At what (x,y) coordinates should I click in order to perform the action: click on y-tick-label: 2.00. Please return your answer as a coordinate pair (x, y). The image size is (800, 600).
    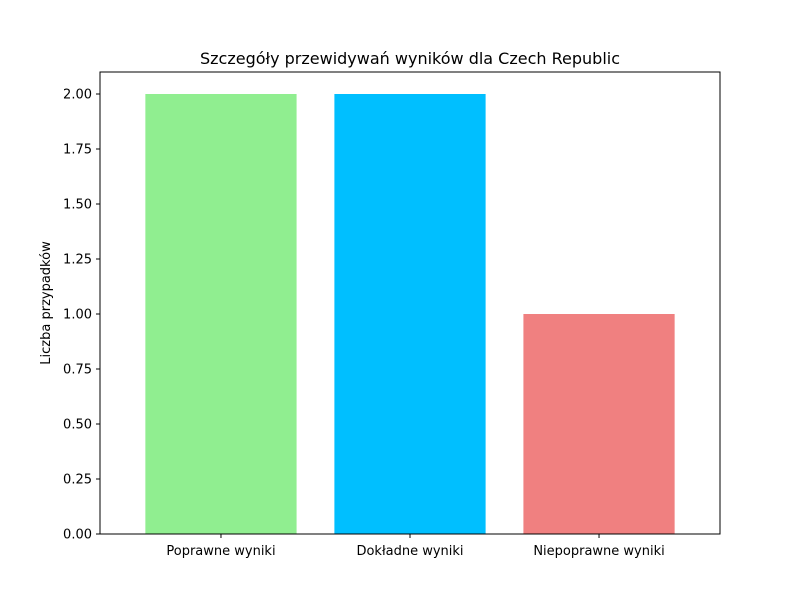
    Looking at the image, I should click on (77, 95).